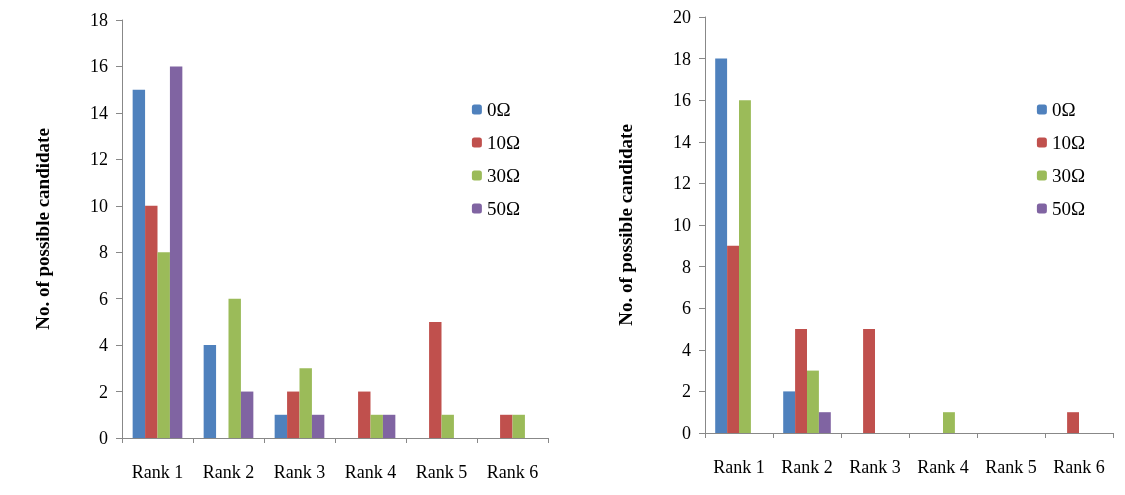  What do you see at coordinates (682, 17) in the screenshot?
I see `y-tick-label: 20` at bounding box center [682, 17].